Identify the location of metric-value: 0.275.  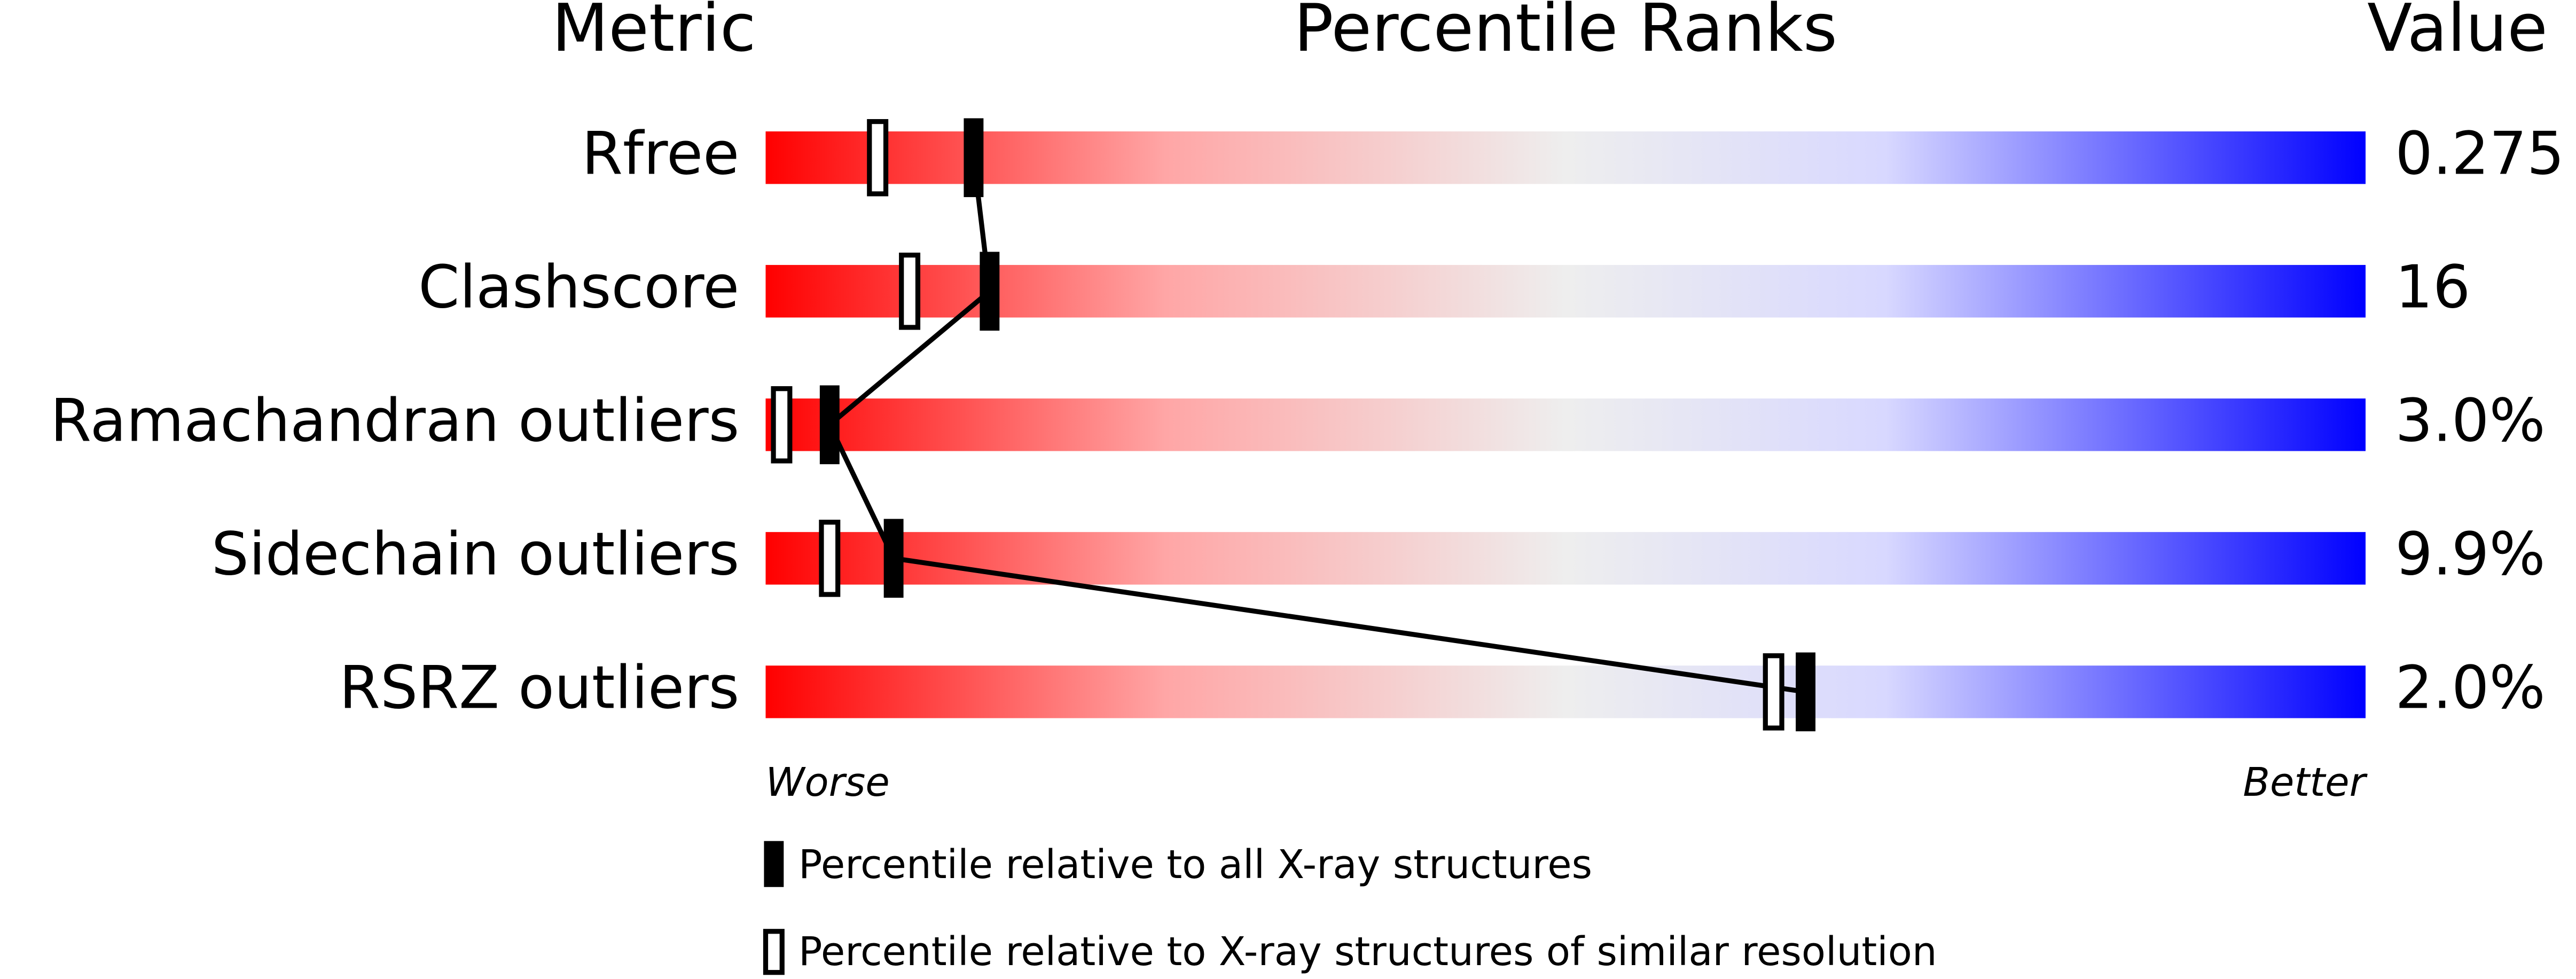
(2479, 154).